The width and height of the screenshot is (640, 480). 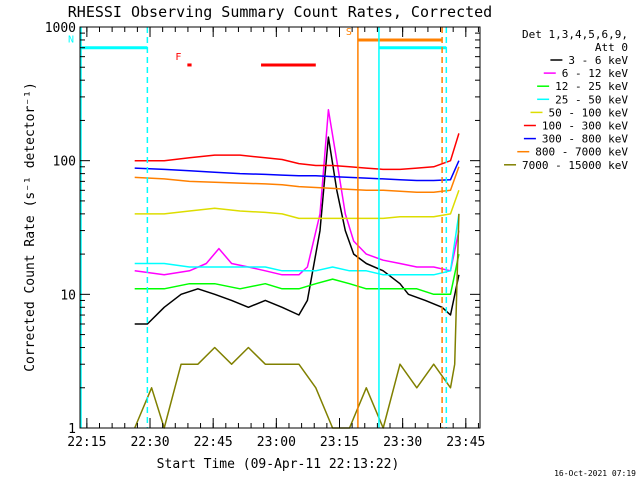 I want to click on legend-entry-label: 300 - 800 keV, so click(x=585, y=139).